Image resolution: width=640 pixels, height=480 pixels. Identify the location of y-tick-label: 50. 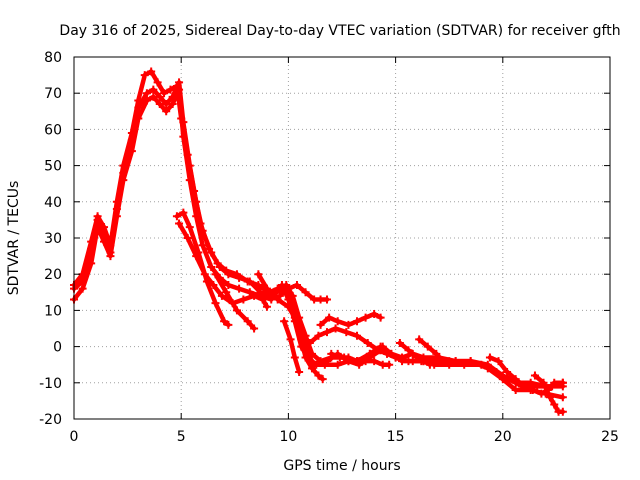
(53, 167).